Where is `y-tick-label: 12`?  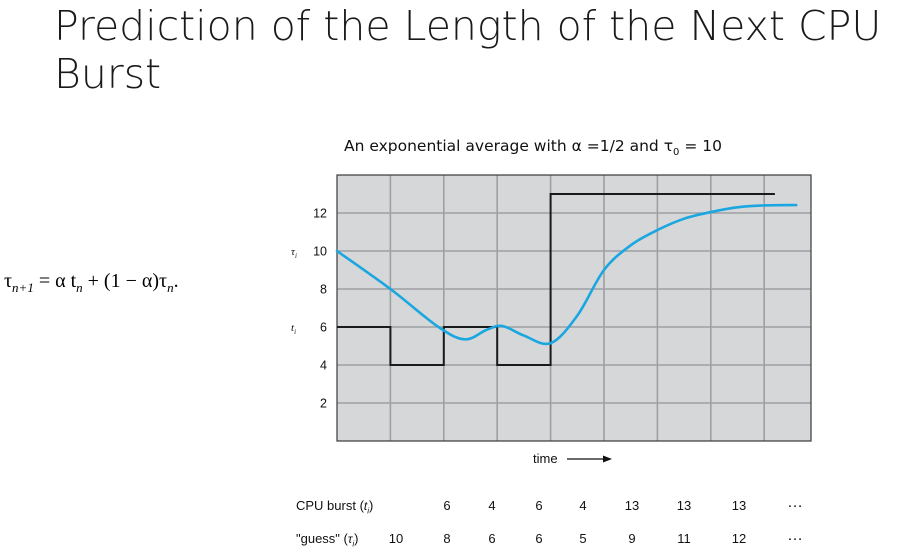
y-tick-label: 12 is located at coordinates (320, 214).